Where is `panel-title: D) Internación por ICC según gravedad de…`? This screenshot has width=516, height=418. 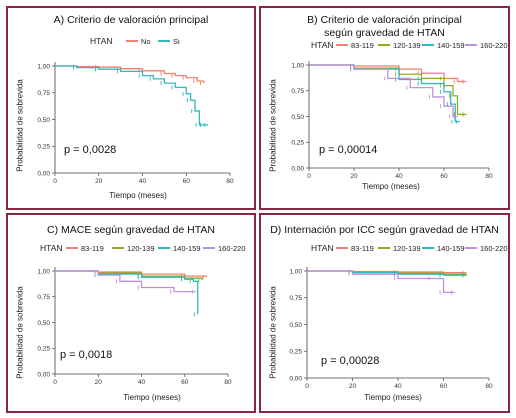
panel-title: D) Internación por ICC según gravedad de… is located at coordinates (384, 230).